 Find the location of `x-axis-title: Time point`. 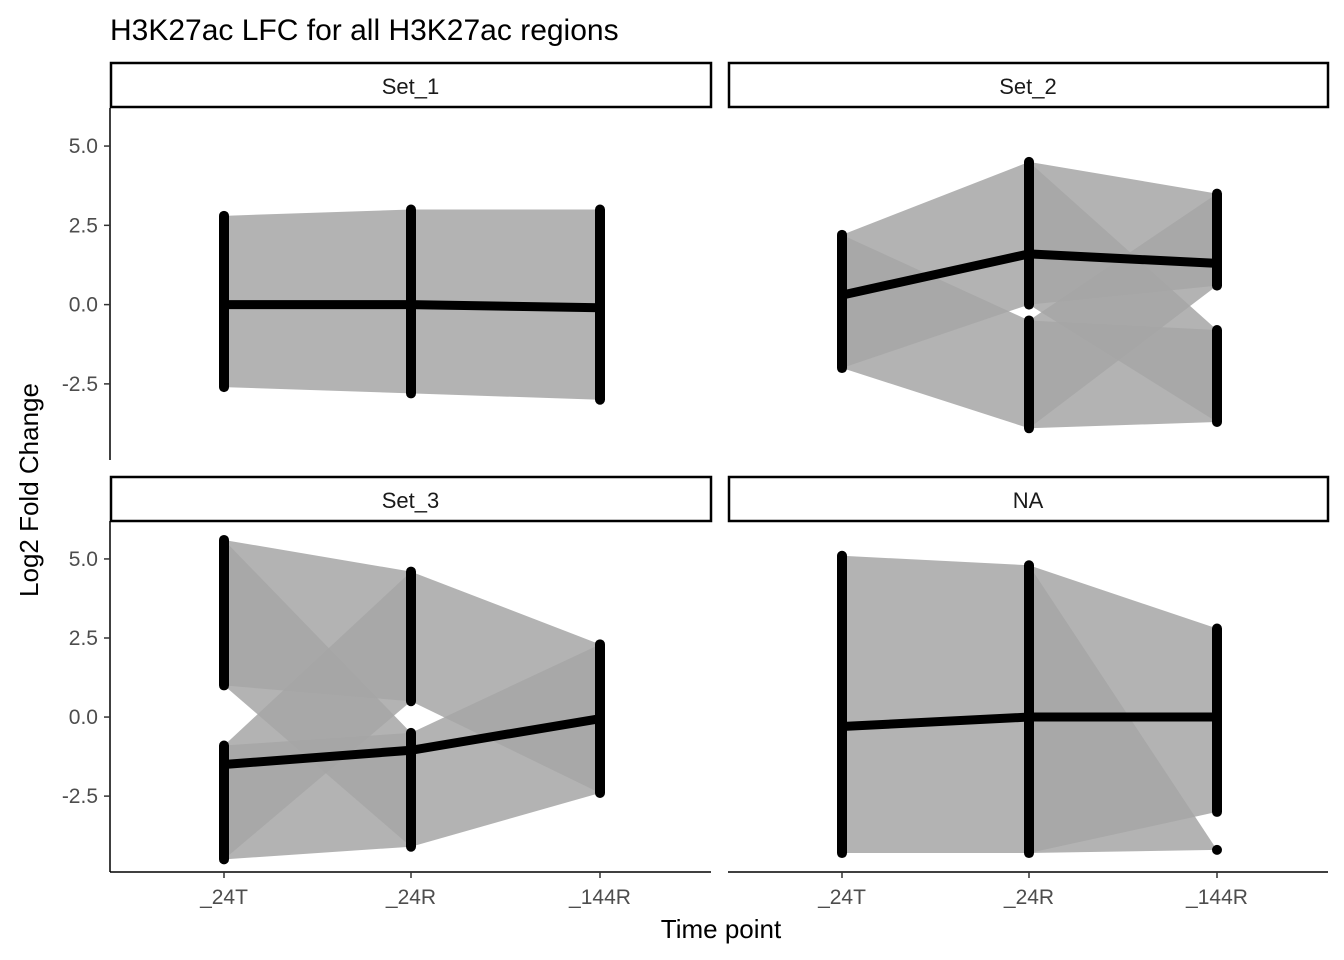

x-axis-title: Time point is located at coordinates (721, 929).